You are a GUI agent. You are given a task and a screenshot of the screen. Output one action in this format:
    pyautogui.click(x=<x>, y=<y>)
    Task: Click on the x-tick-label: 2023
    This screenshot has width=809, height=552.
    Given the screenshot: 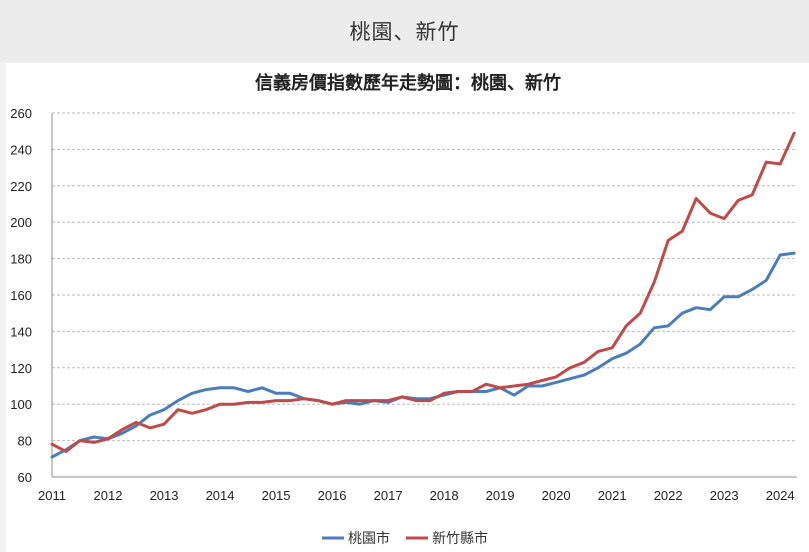 What is the action you would take?
    pyautogui.click(x=724, y=495)
    